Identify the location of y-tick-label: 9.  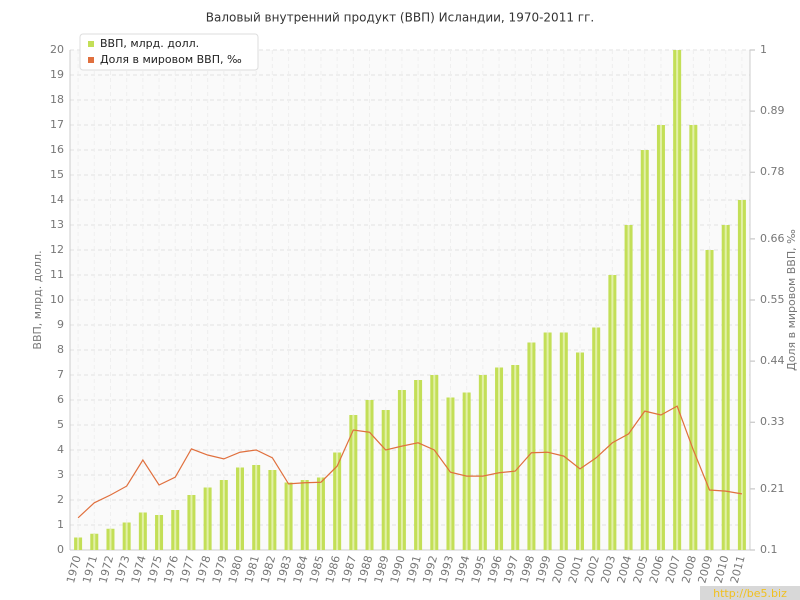
(60, 324).